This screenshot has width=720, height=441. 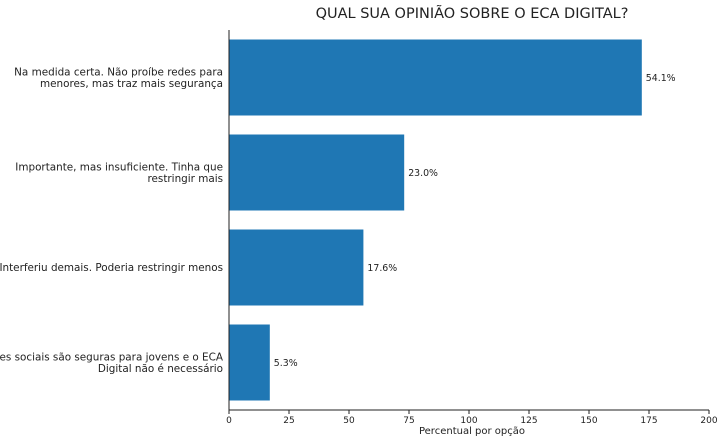 I want to click on x-axis-label: Percentual por opção, so click(x=472, y=431).